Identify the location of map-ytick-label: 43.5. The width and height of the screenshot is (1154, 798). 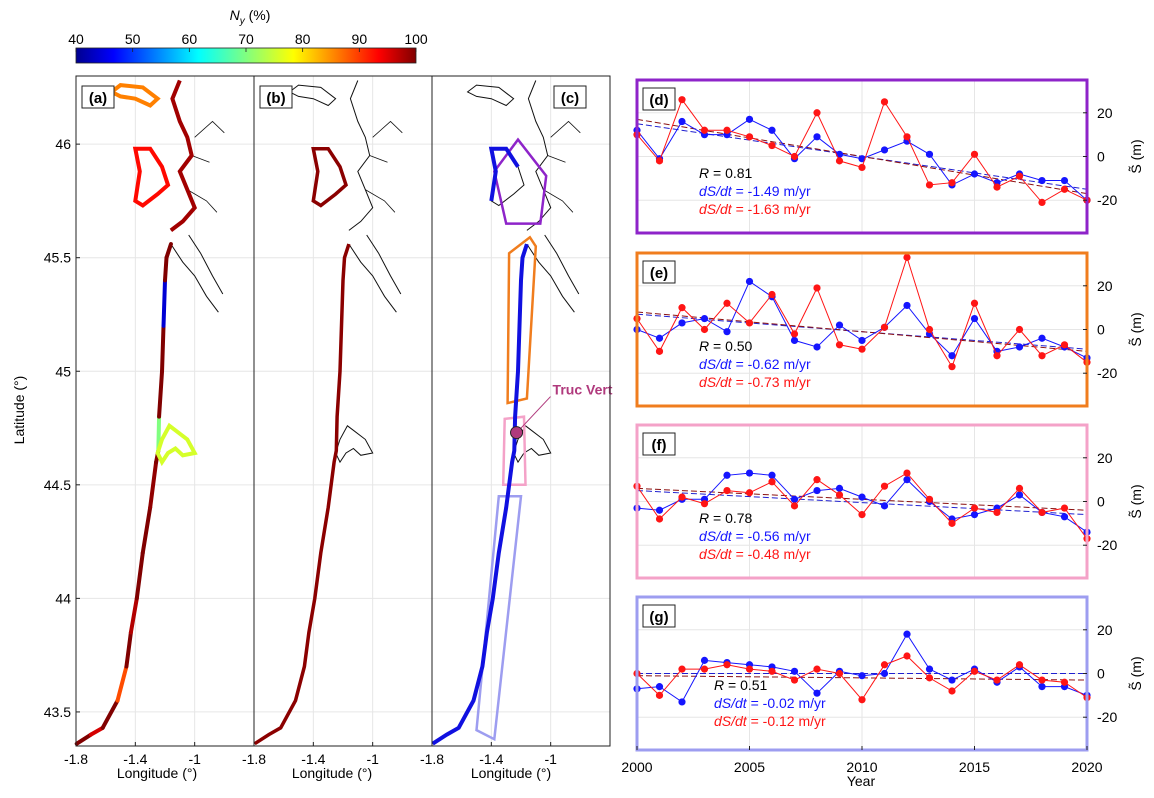
(57, 712).